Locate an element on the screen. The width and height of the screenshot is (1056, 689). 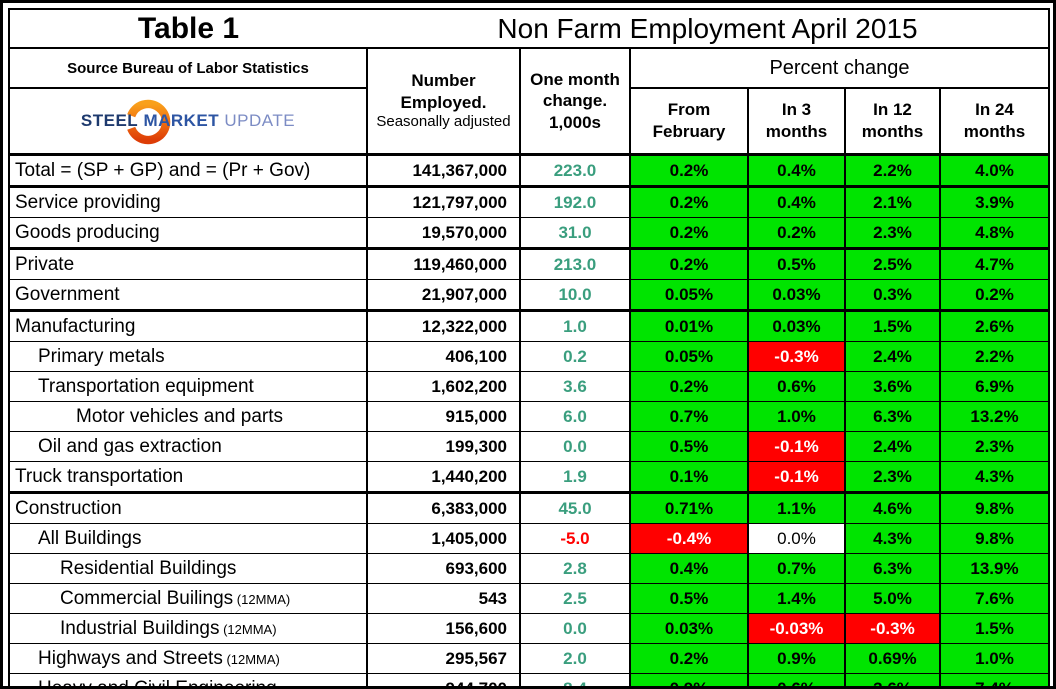
percent-change-cell: 2.4% is located at coordinates (892, 446).